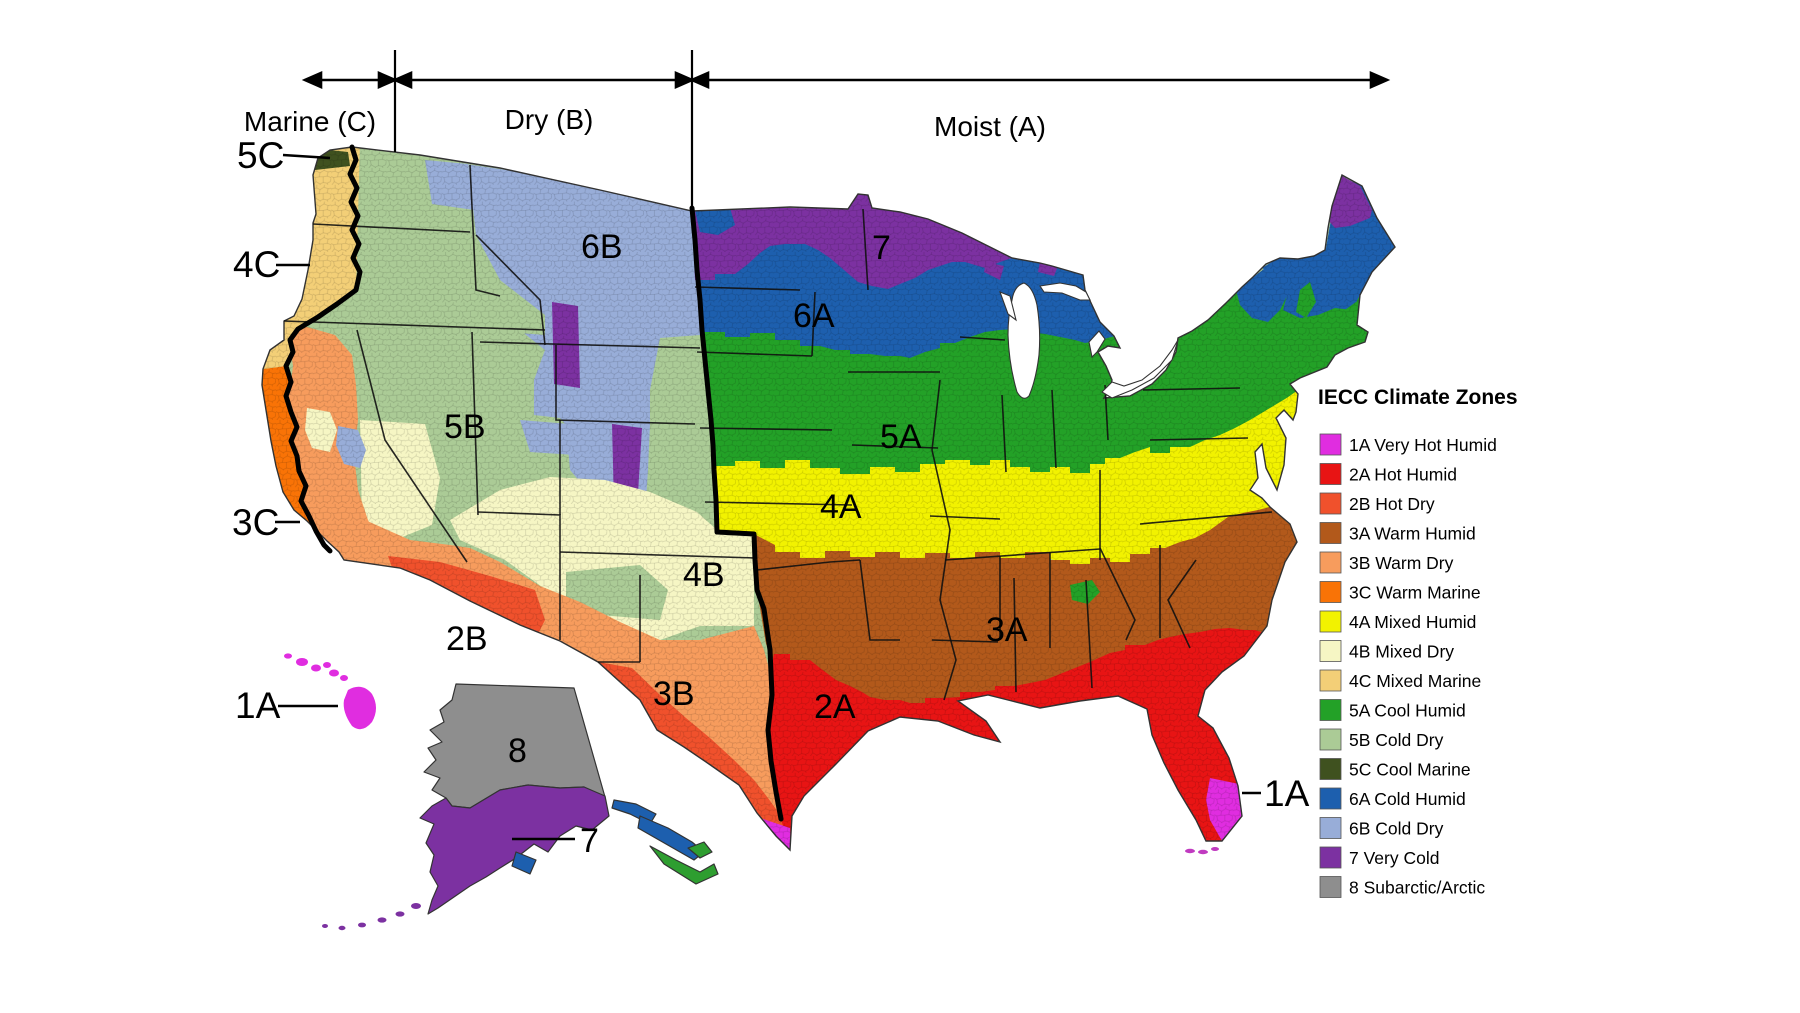 This screenshot has width=1800, height=1013. I want to click on svg-text: 3C Warm Marine, so click(1415, 593).